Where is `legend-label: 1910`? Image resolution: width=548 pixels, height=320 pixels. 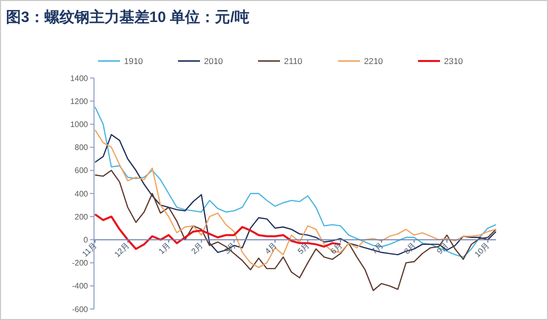
legend-label: 1910 is located at coordinates (134, 61).